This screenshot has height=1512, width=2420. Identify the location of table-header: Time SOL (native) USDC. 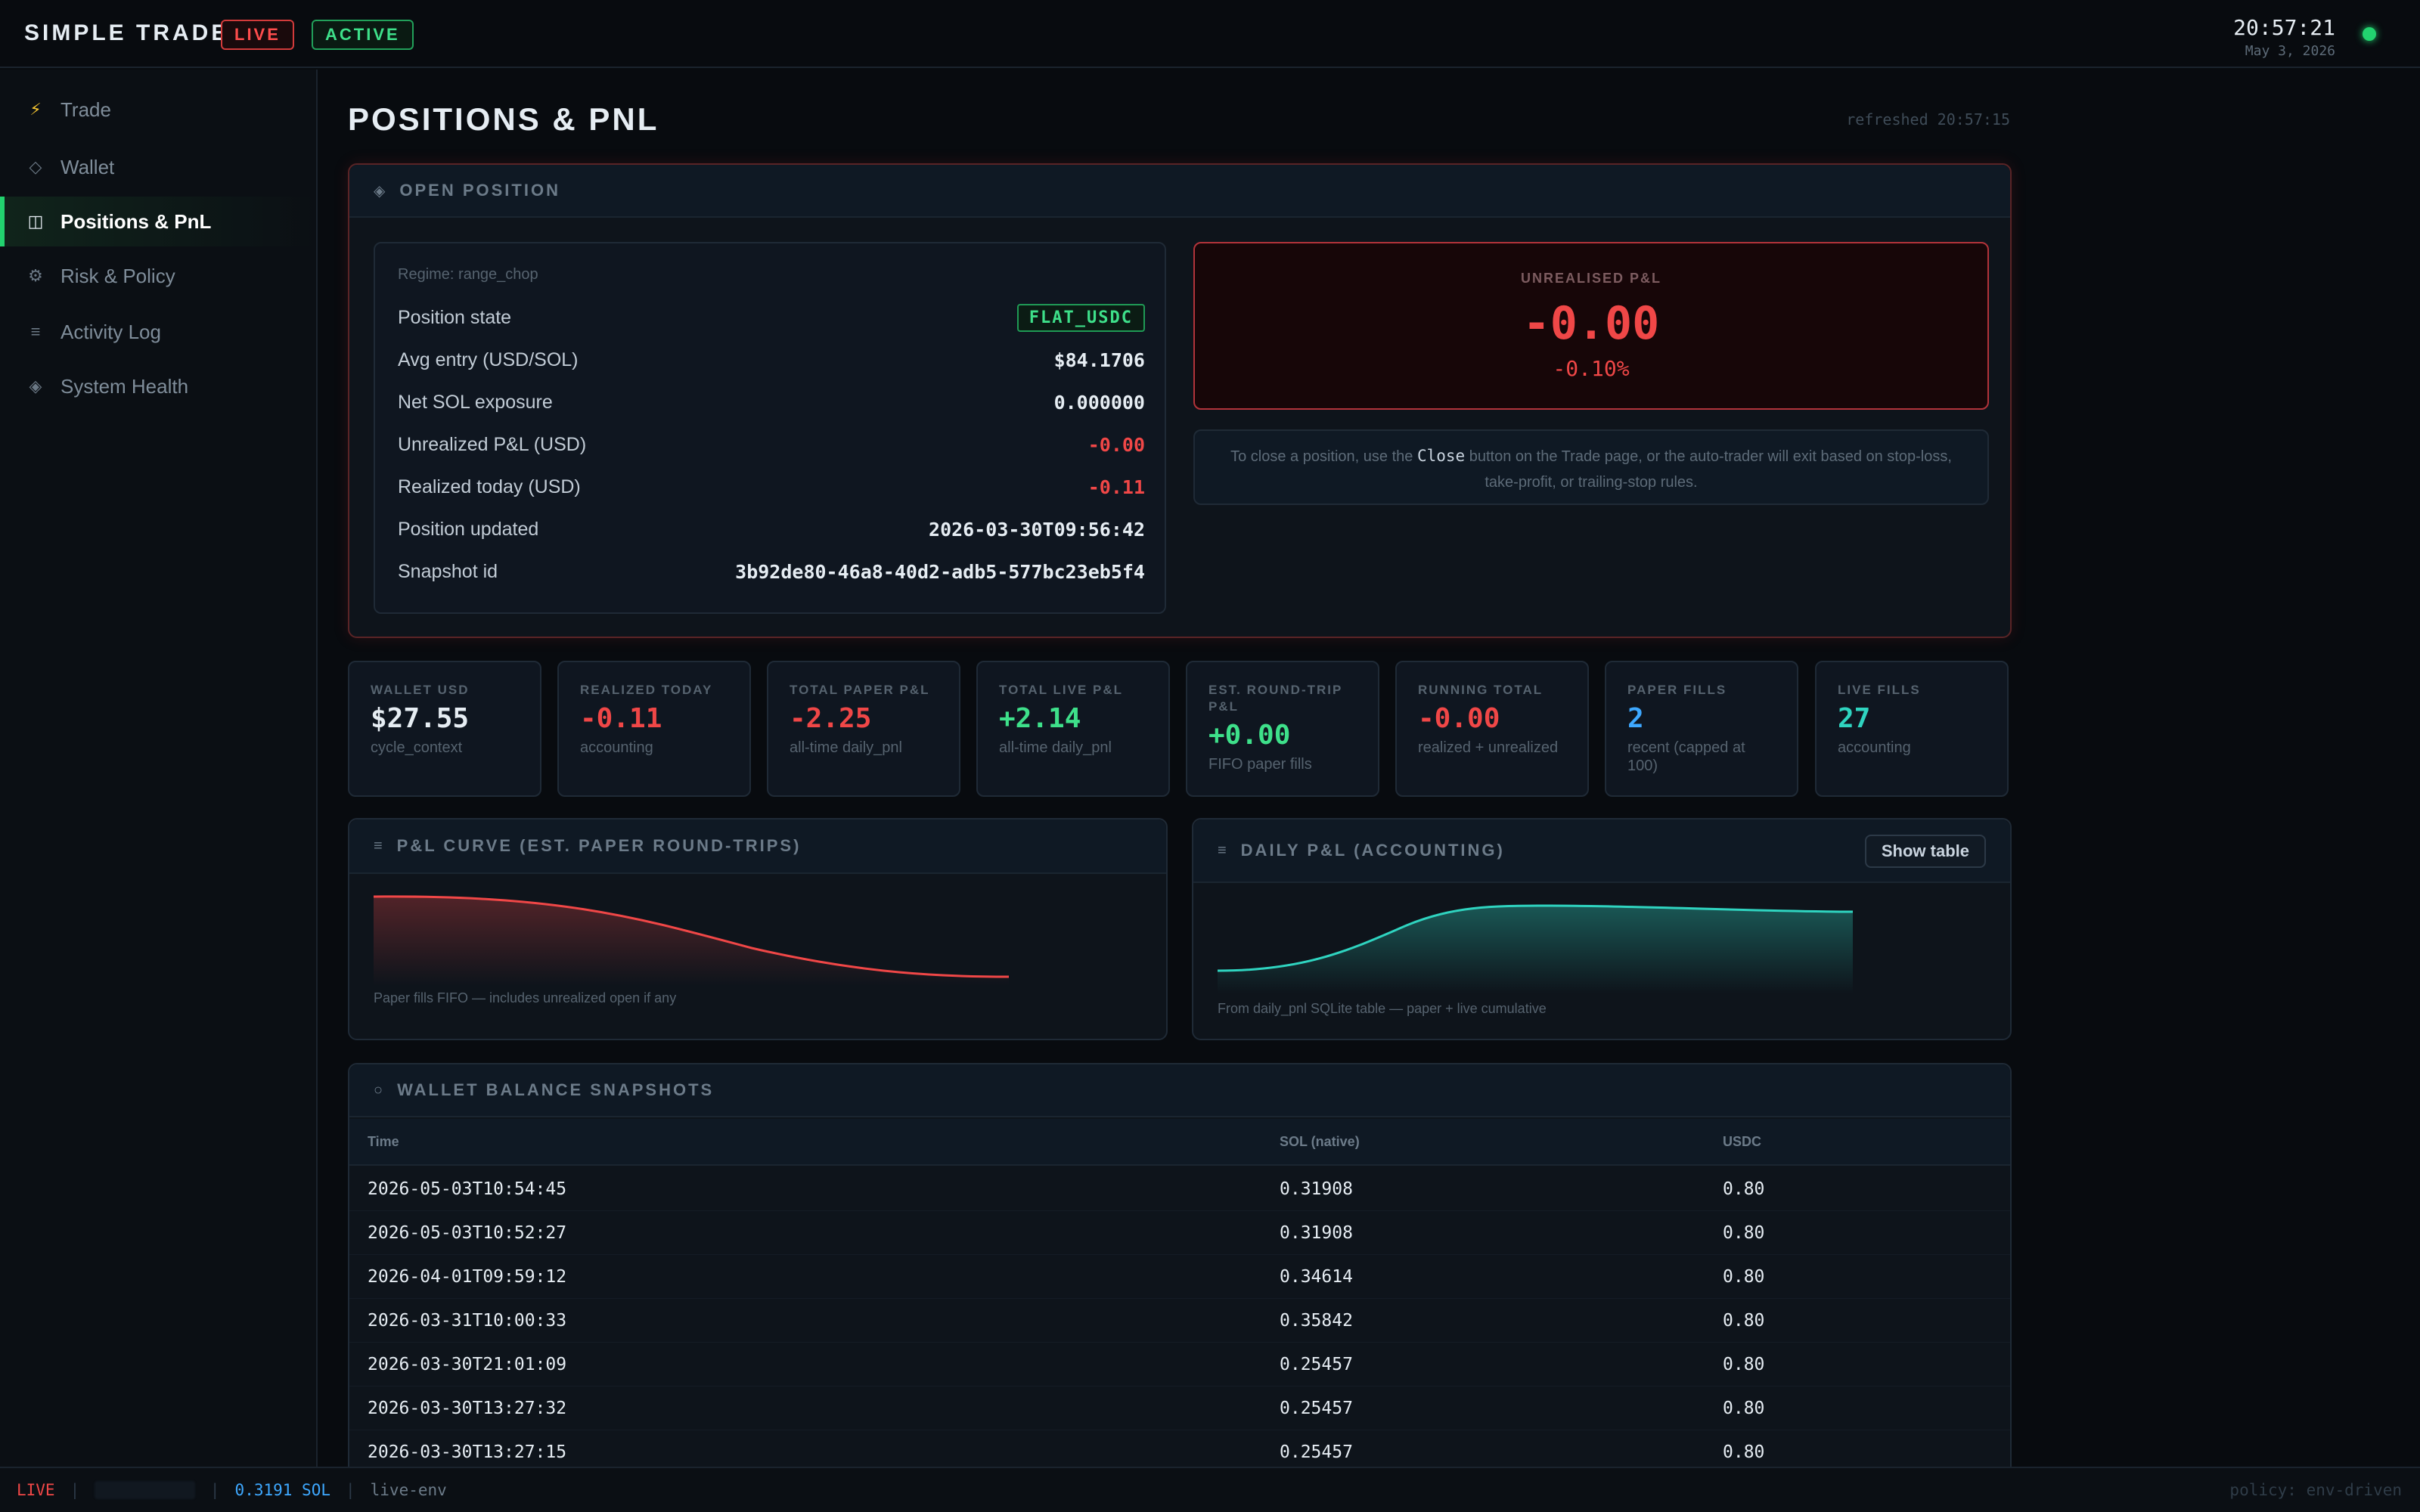
(1179, 1142).